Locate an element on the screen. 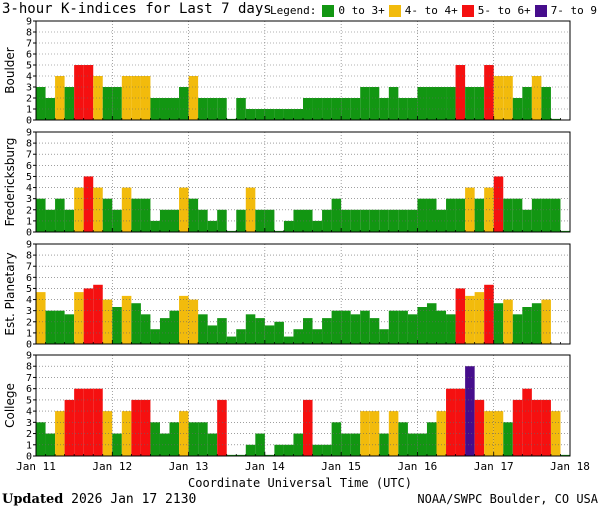  x-tick-label: Jan 12 is located at coordinates (112, 466).